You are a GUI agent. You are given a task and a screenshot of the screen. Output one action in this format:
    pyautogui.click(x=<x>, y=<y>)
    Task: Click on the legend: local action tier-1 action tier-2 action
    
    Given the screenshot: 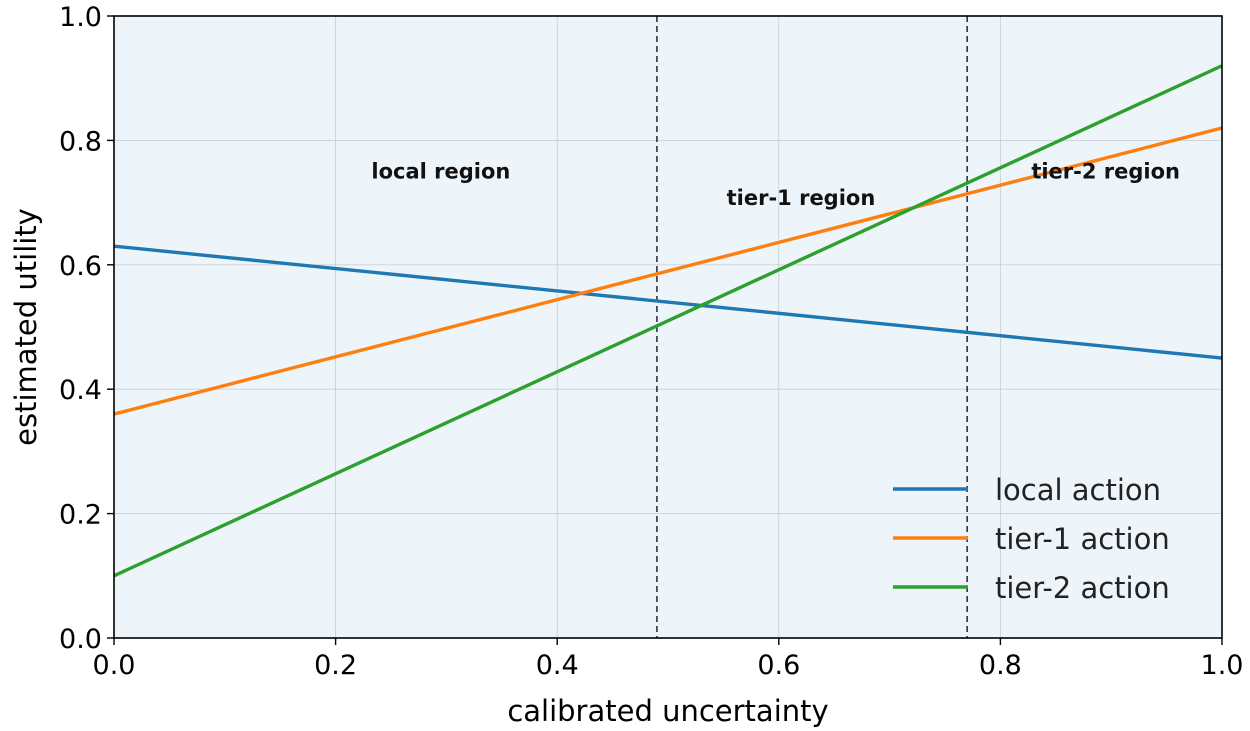 What is the action you would take?
    pyautogui.click(x=1031, y=539)
    